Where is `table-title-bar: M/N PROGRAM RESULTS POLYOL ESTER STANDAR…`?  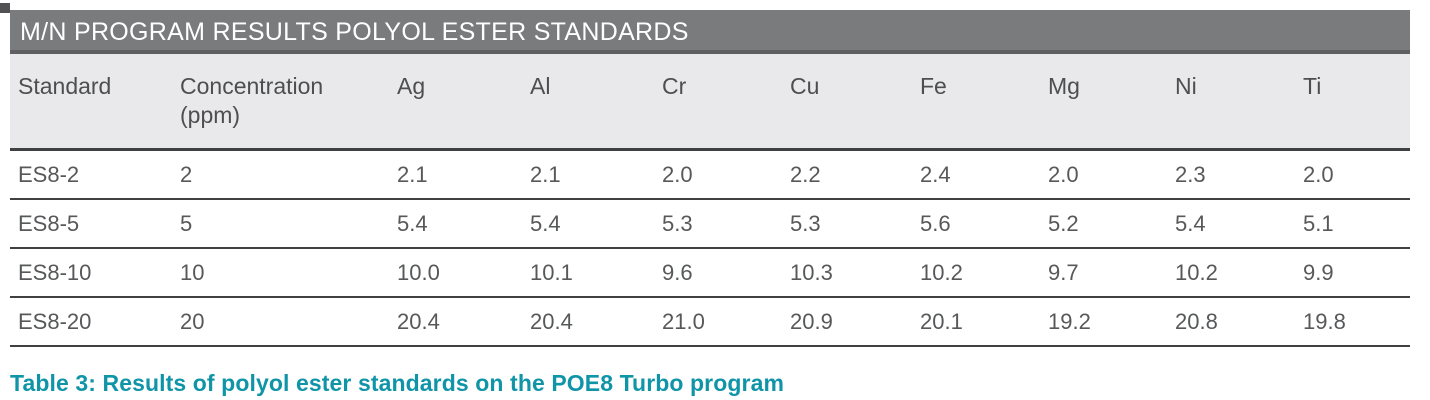 table-title-bar: M/N PROGRAM RESULTS POLYOL ESTER STANDAR… is located at coordinates (710, 32).